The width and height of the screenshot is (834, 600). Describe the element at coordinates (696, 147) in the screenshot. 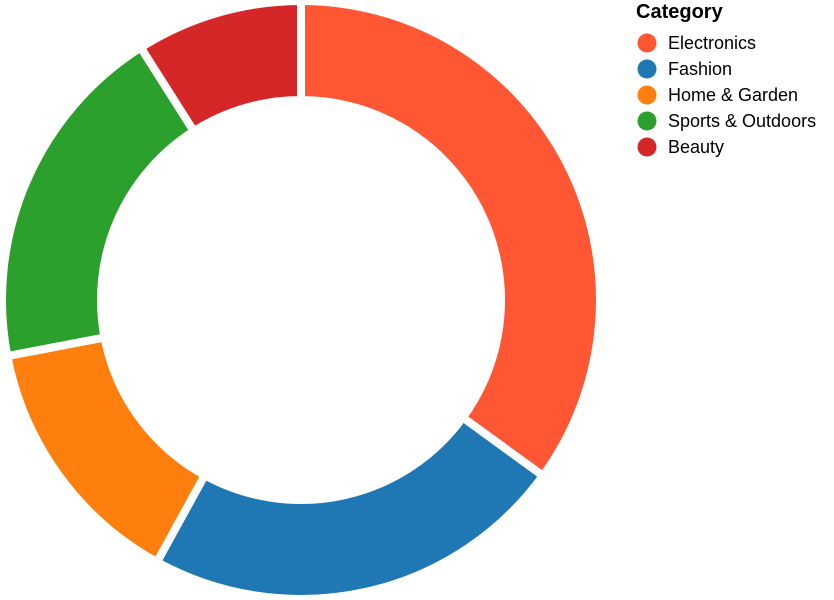

I see `legend-label: Beauty` at that location.